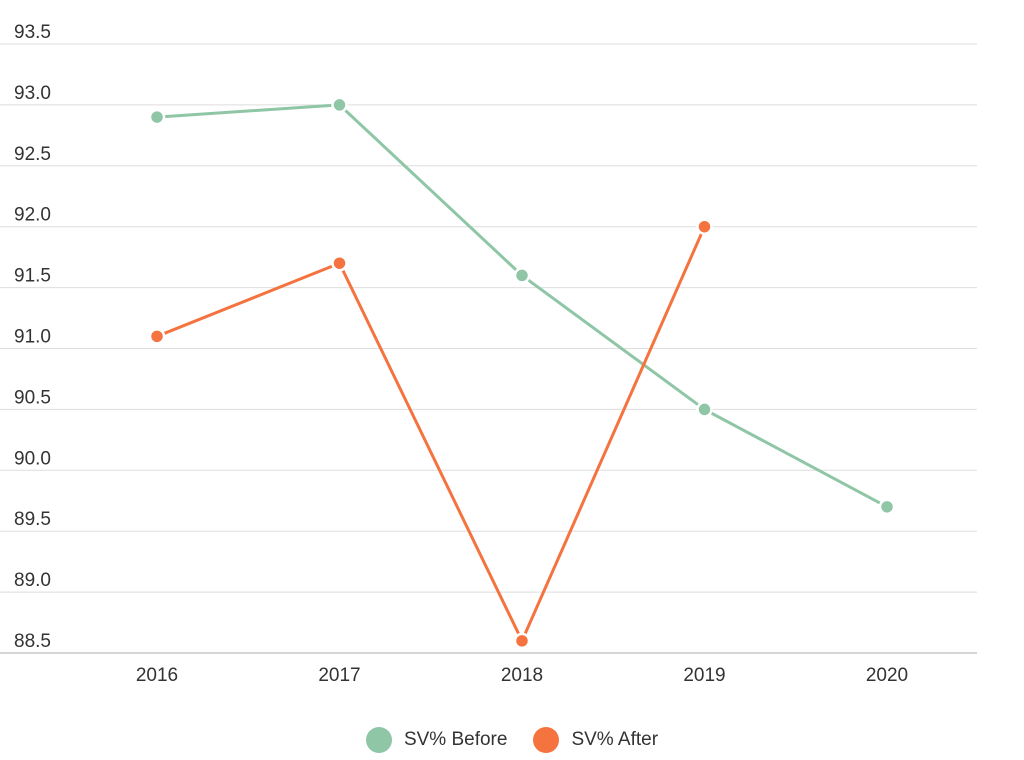 This screenshot has width=1024, height=760. Describe the element at coordinates (615, 739) in the screenshot. I see `legend-label-sv-after: SV% After` at that location.